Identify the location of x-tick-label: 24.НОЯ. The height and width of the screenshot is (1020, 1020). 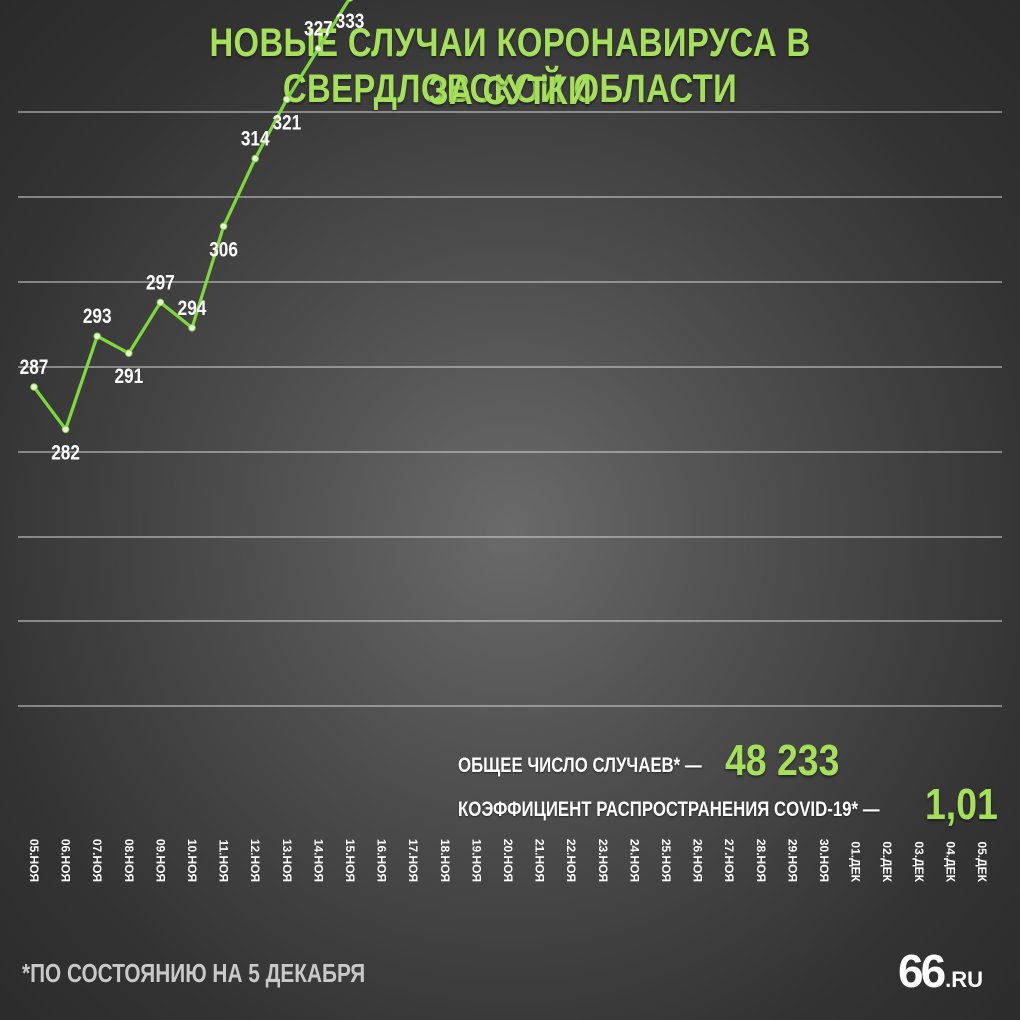
(634, 860).